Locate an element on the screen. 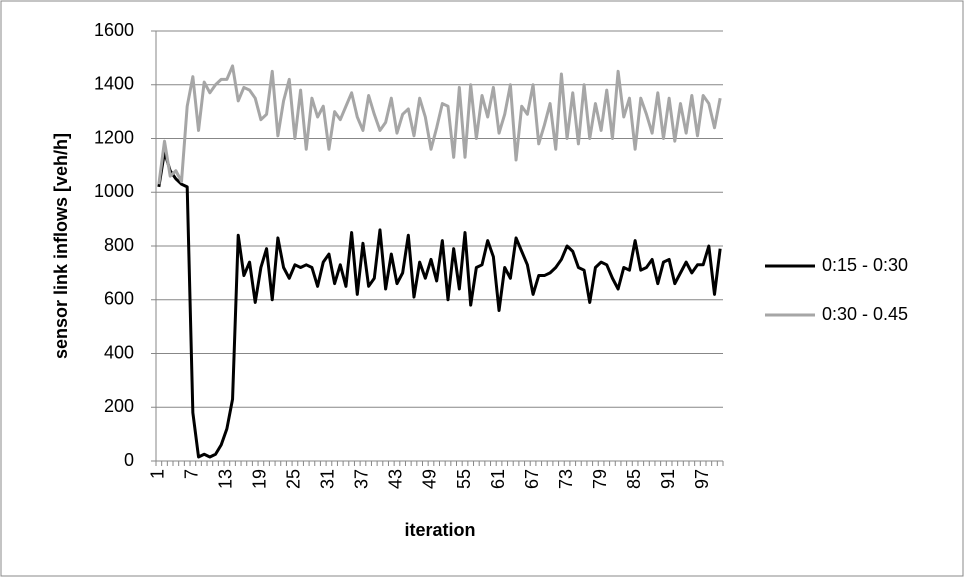 Image resolution: width=965 pixels, height=583 pixels. y-tick-label: 1400 is located at coordinates (114, 84).